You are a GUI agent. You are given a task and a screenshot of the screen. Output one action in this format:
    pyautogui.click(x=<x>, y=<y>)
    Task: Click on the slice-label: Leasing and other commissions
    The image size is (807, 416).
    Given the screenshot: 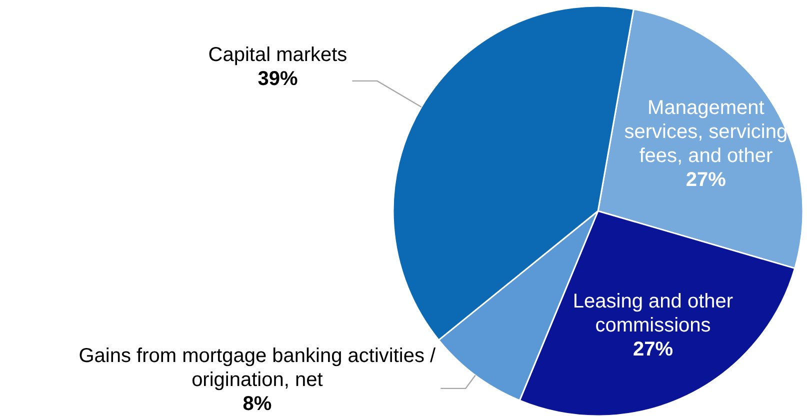 What is the action you would take?
    pyautogui.click(x=653, y=313)
    